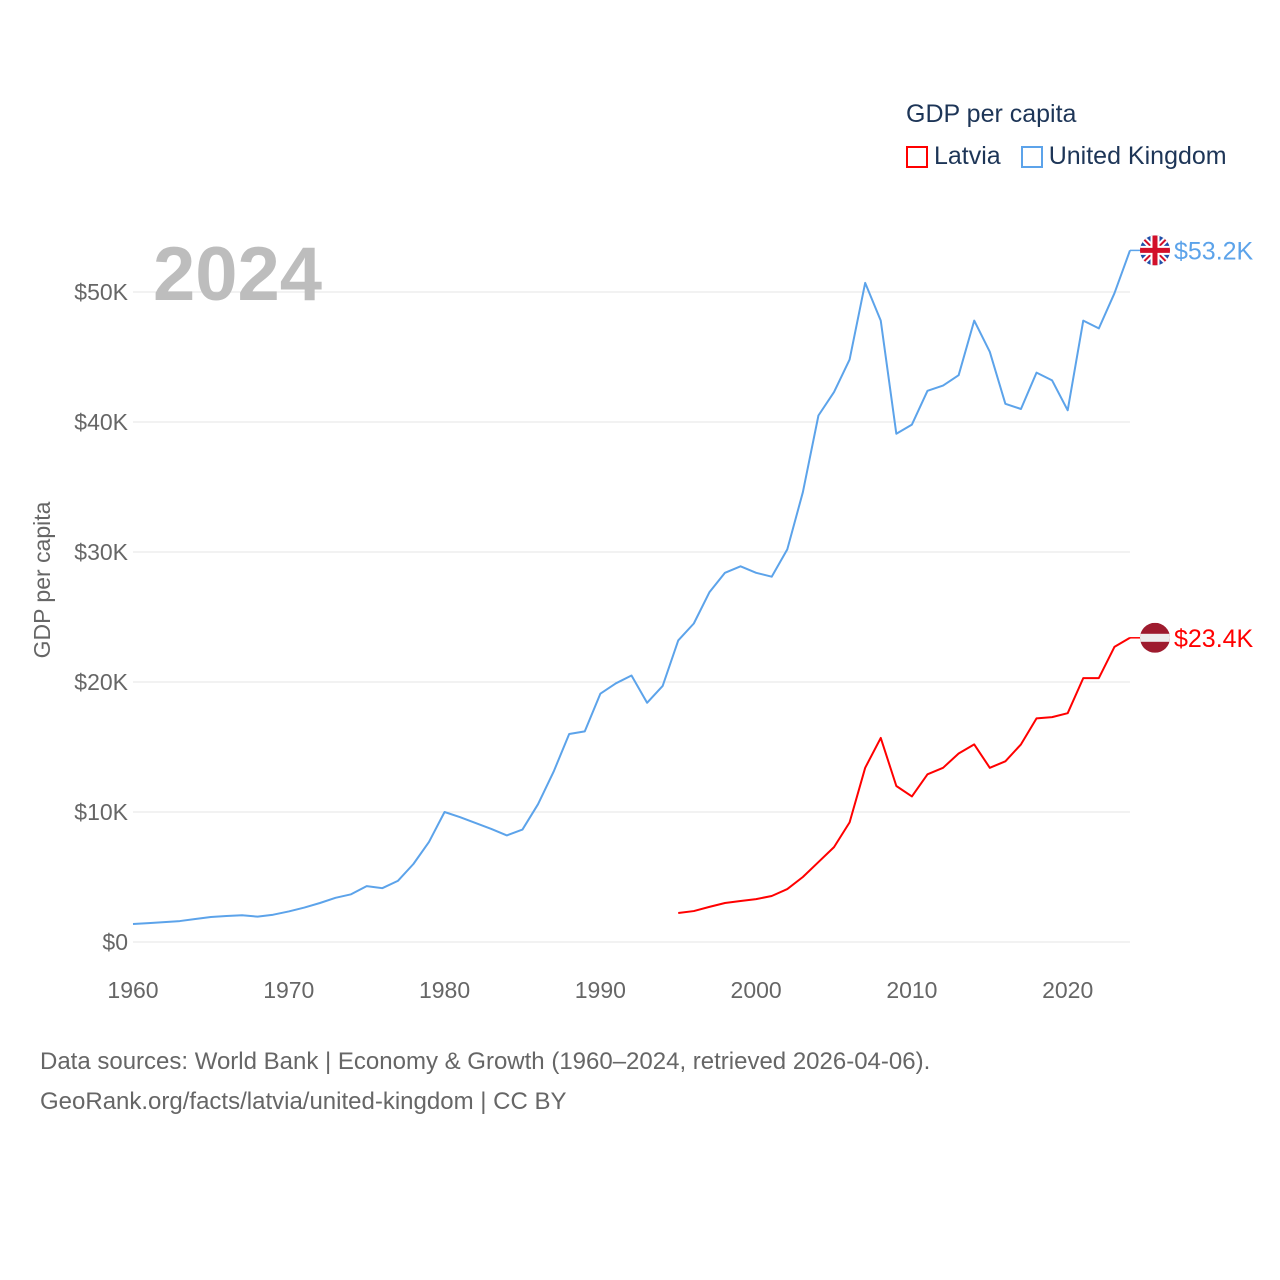 The image size is (1280, 1280). I want to click on y-axis-label: GDP per capita, so click(42, 579).